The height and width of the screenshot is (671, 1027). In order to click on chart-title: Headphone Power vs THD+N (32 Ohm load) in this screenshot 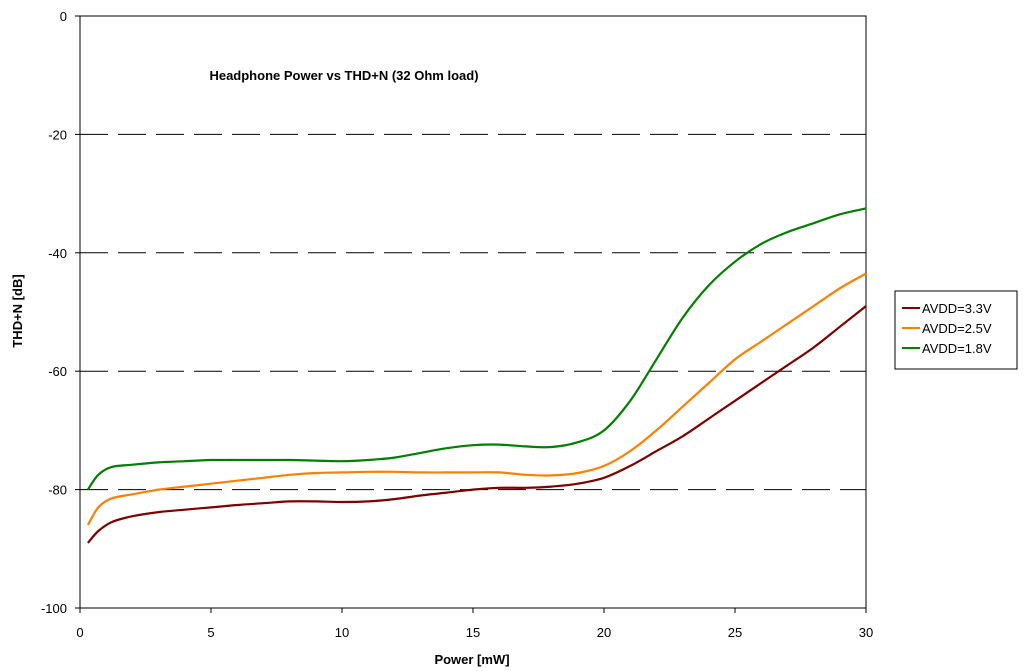, I will do `click(343, 75)`.